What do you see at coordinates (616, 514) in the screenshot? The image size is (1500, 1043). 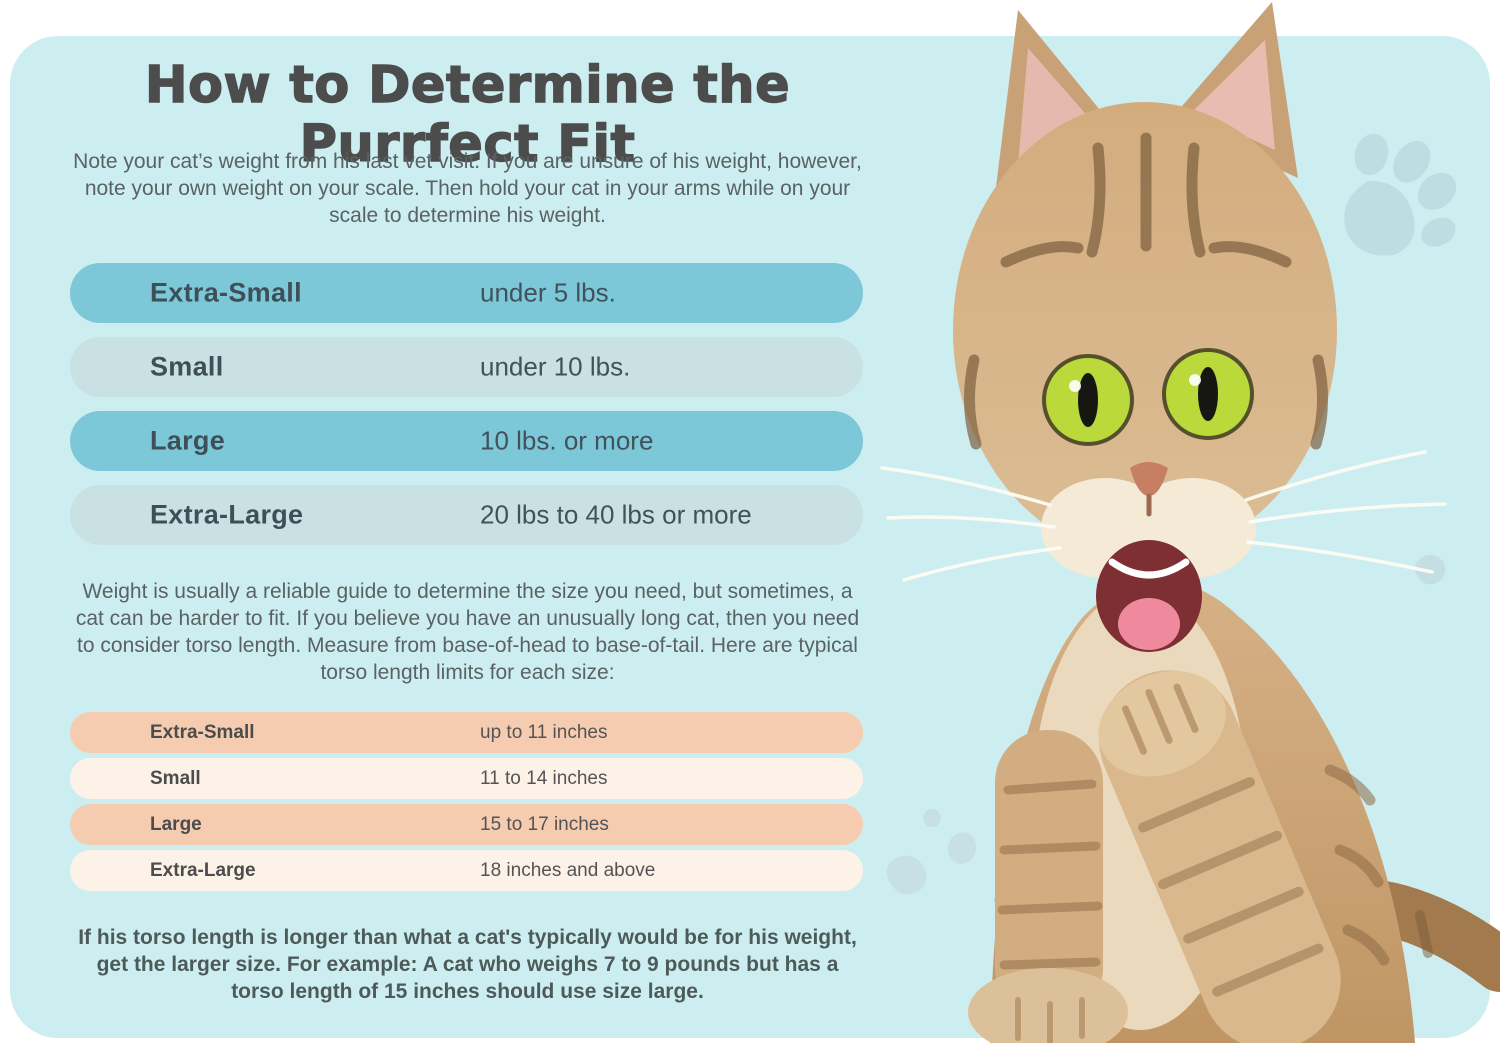 I see `size-value: 20 lbs to 40 lbs or more` at bounding box center [616, 514].